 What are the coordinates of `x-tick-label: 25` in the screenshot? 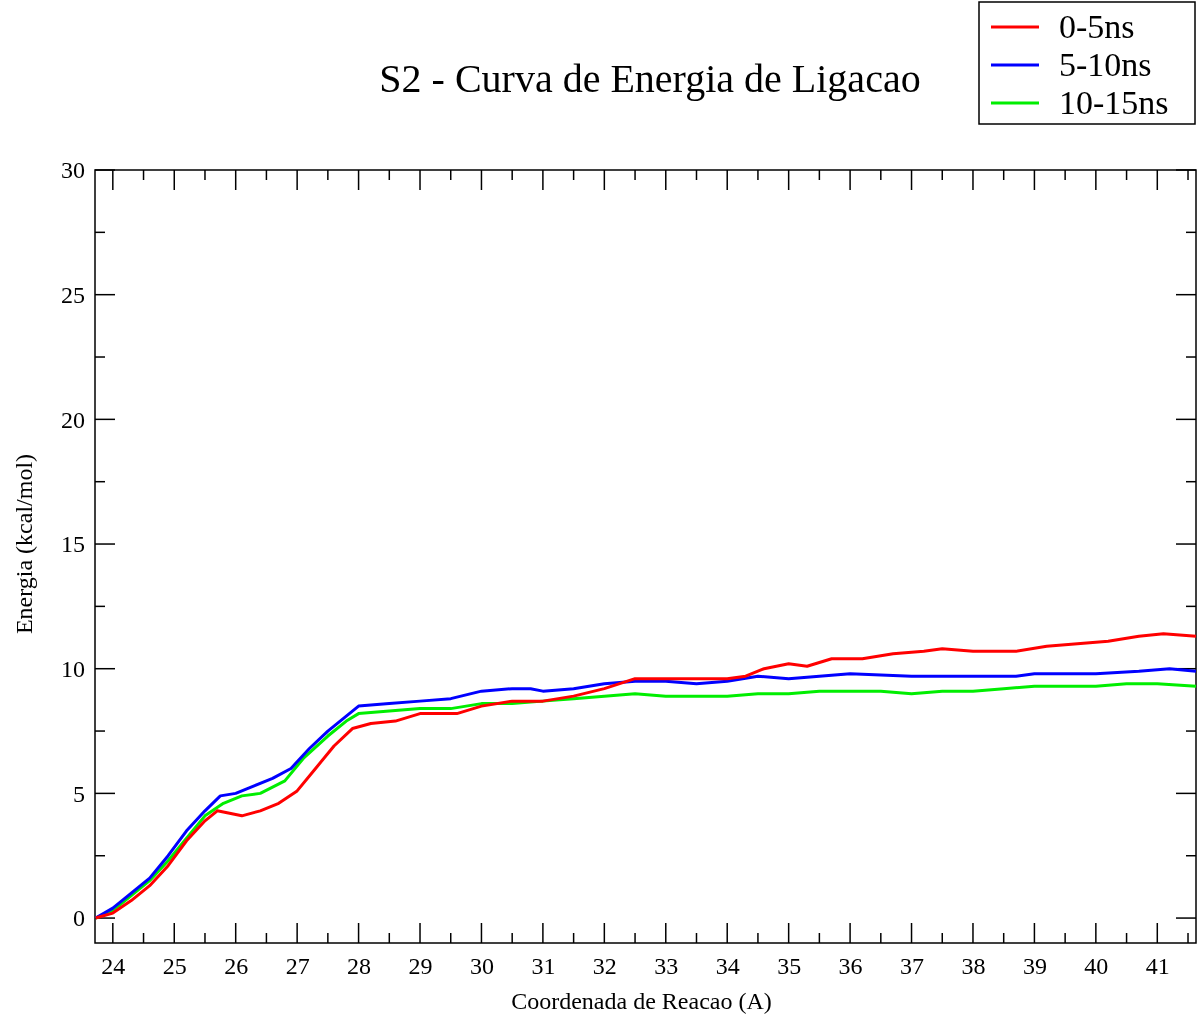 It's located at (174, 966).